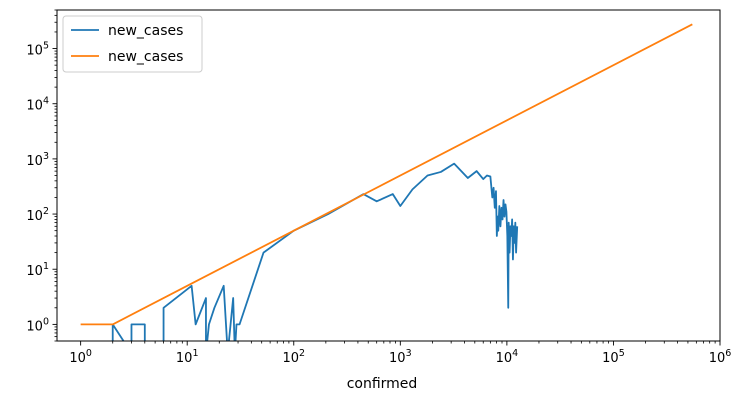 The image size is (740, 400). Describe the element at coordinates (400, 357) in the screenshot. I see `x-tick-label: 10³` at that location.